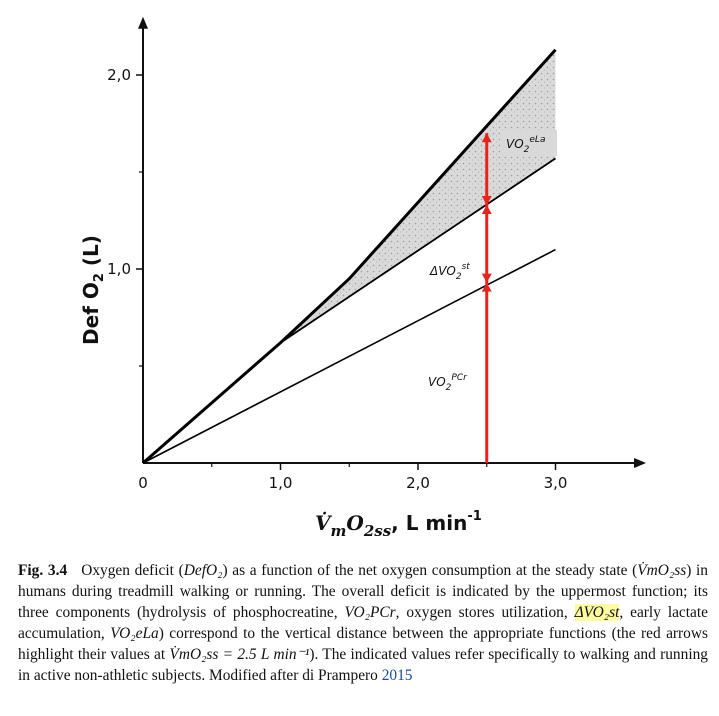  What do you see at coordinates (556, 483) in the screenshot?
I see `x-tick-label: 3,0` at bounding box center [556, 483].